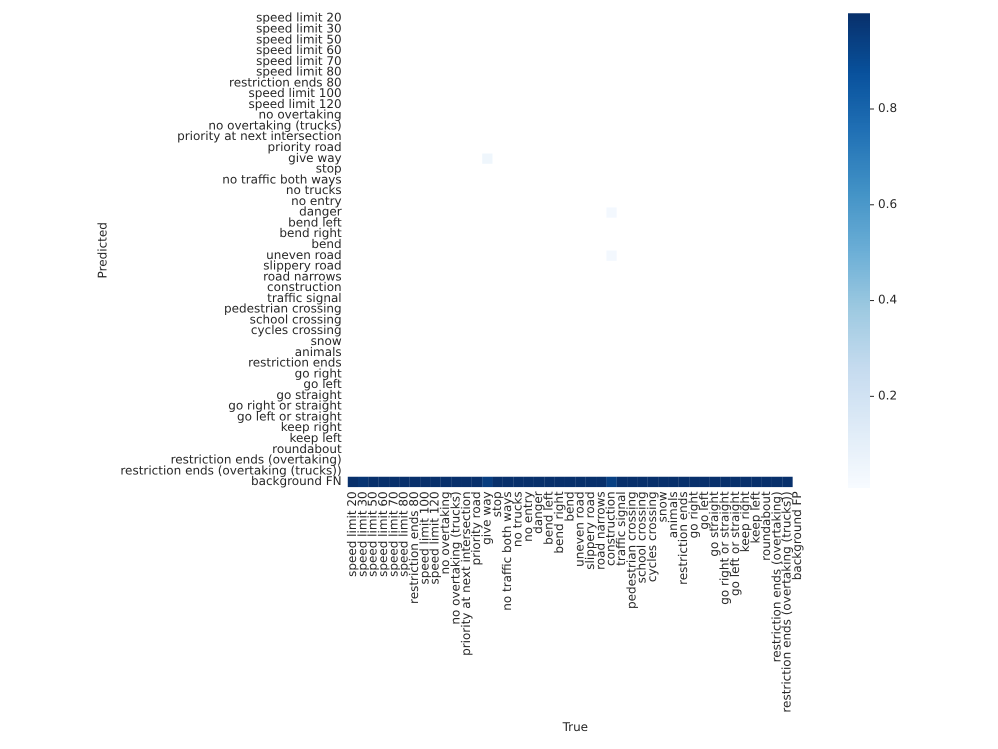 This screenshot has width=998, height=749. What do you see at coordinates (299, 71) in the screenshot?
I see `y-tick-label: speed limit 80` at bounding box center [299, 71].